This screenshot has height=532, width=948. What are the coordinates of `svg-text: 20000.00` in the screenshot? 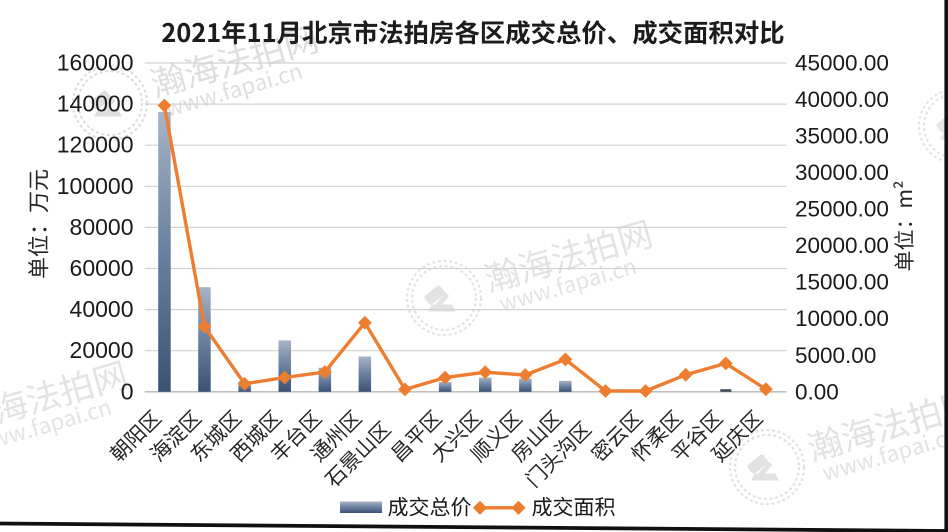 It's located at (842, 245).